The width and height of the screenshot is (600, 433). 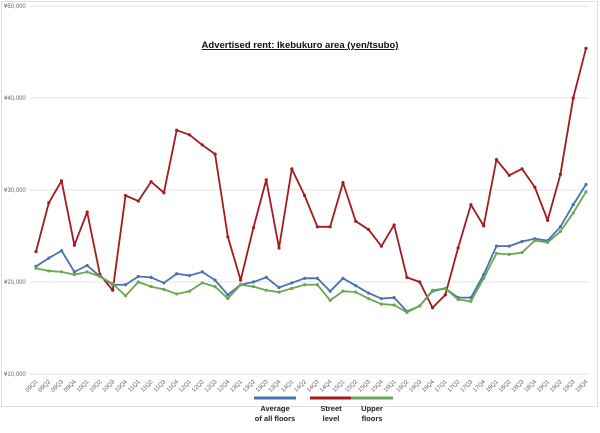 I want to click on legend-label: Street, so click(x=331, y=408).